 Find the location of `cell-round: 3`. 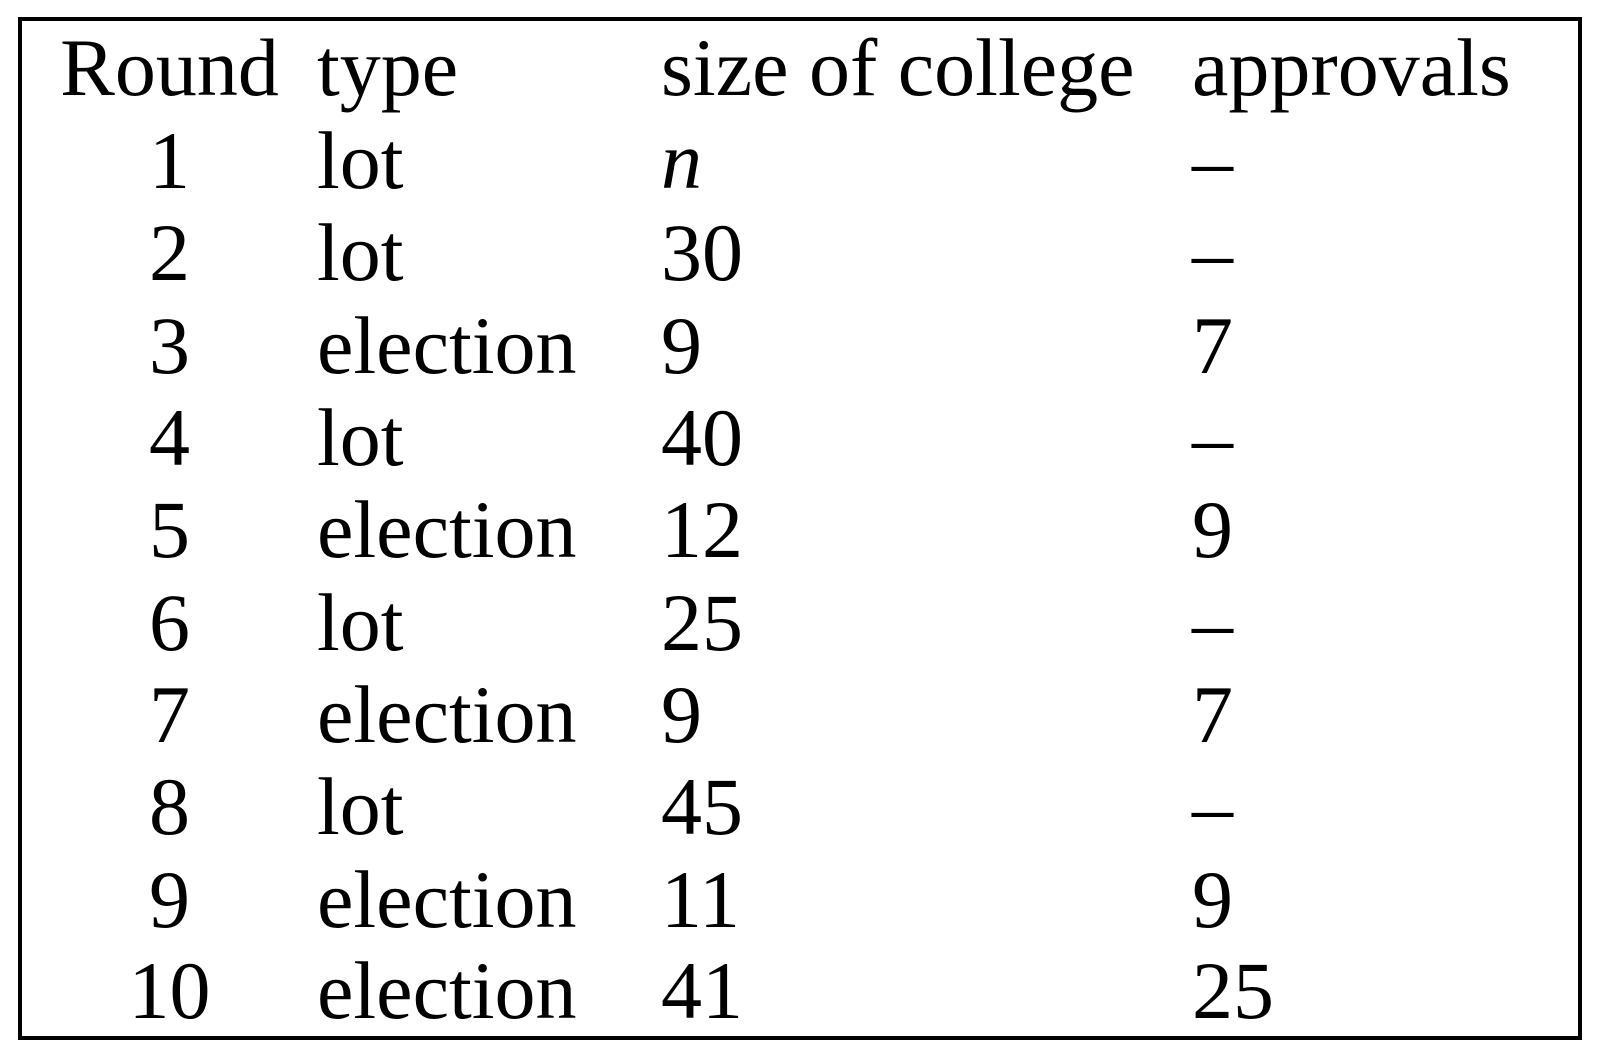

cell-round: 3 is located at coordinates (169, 345).